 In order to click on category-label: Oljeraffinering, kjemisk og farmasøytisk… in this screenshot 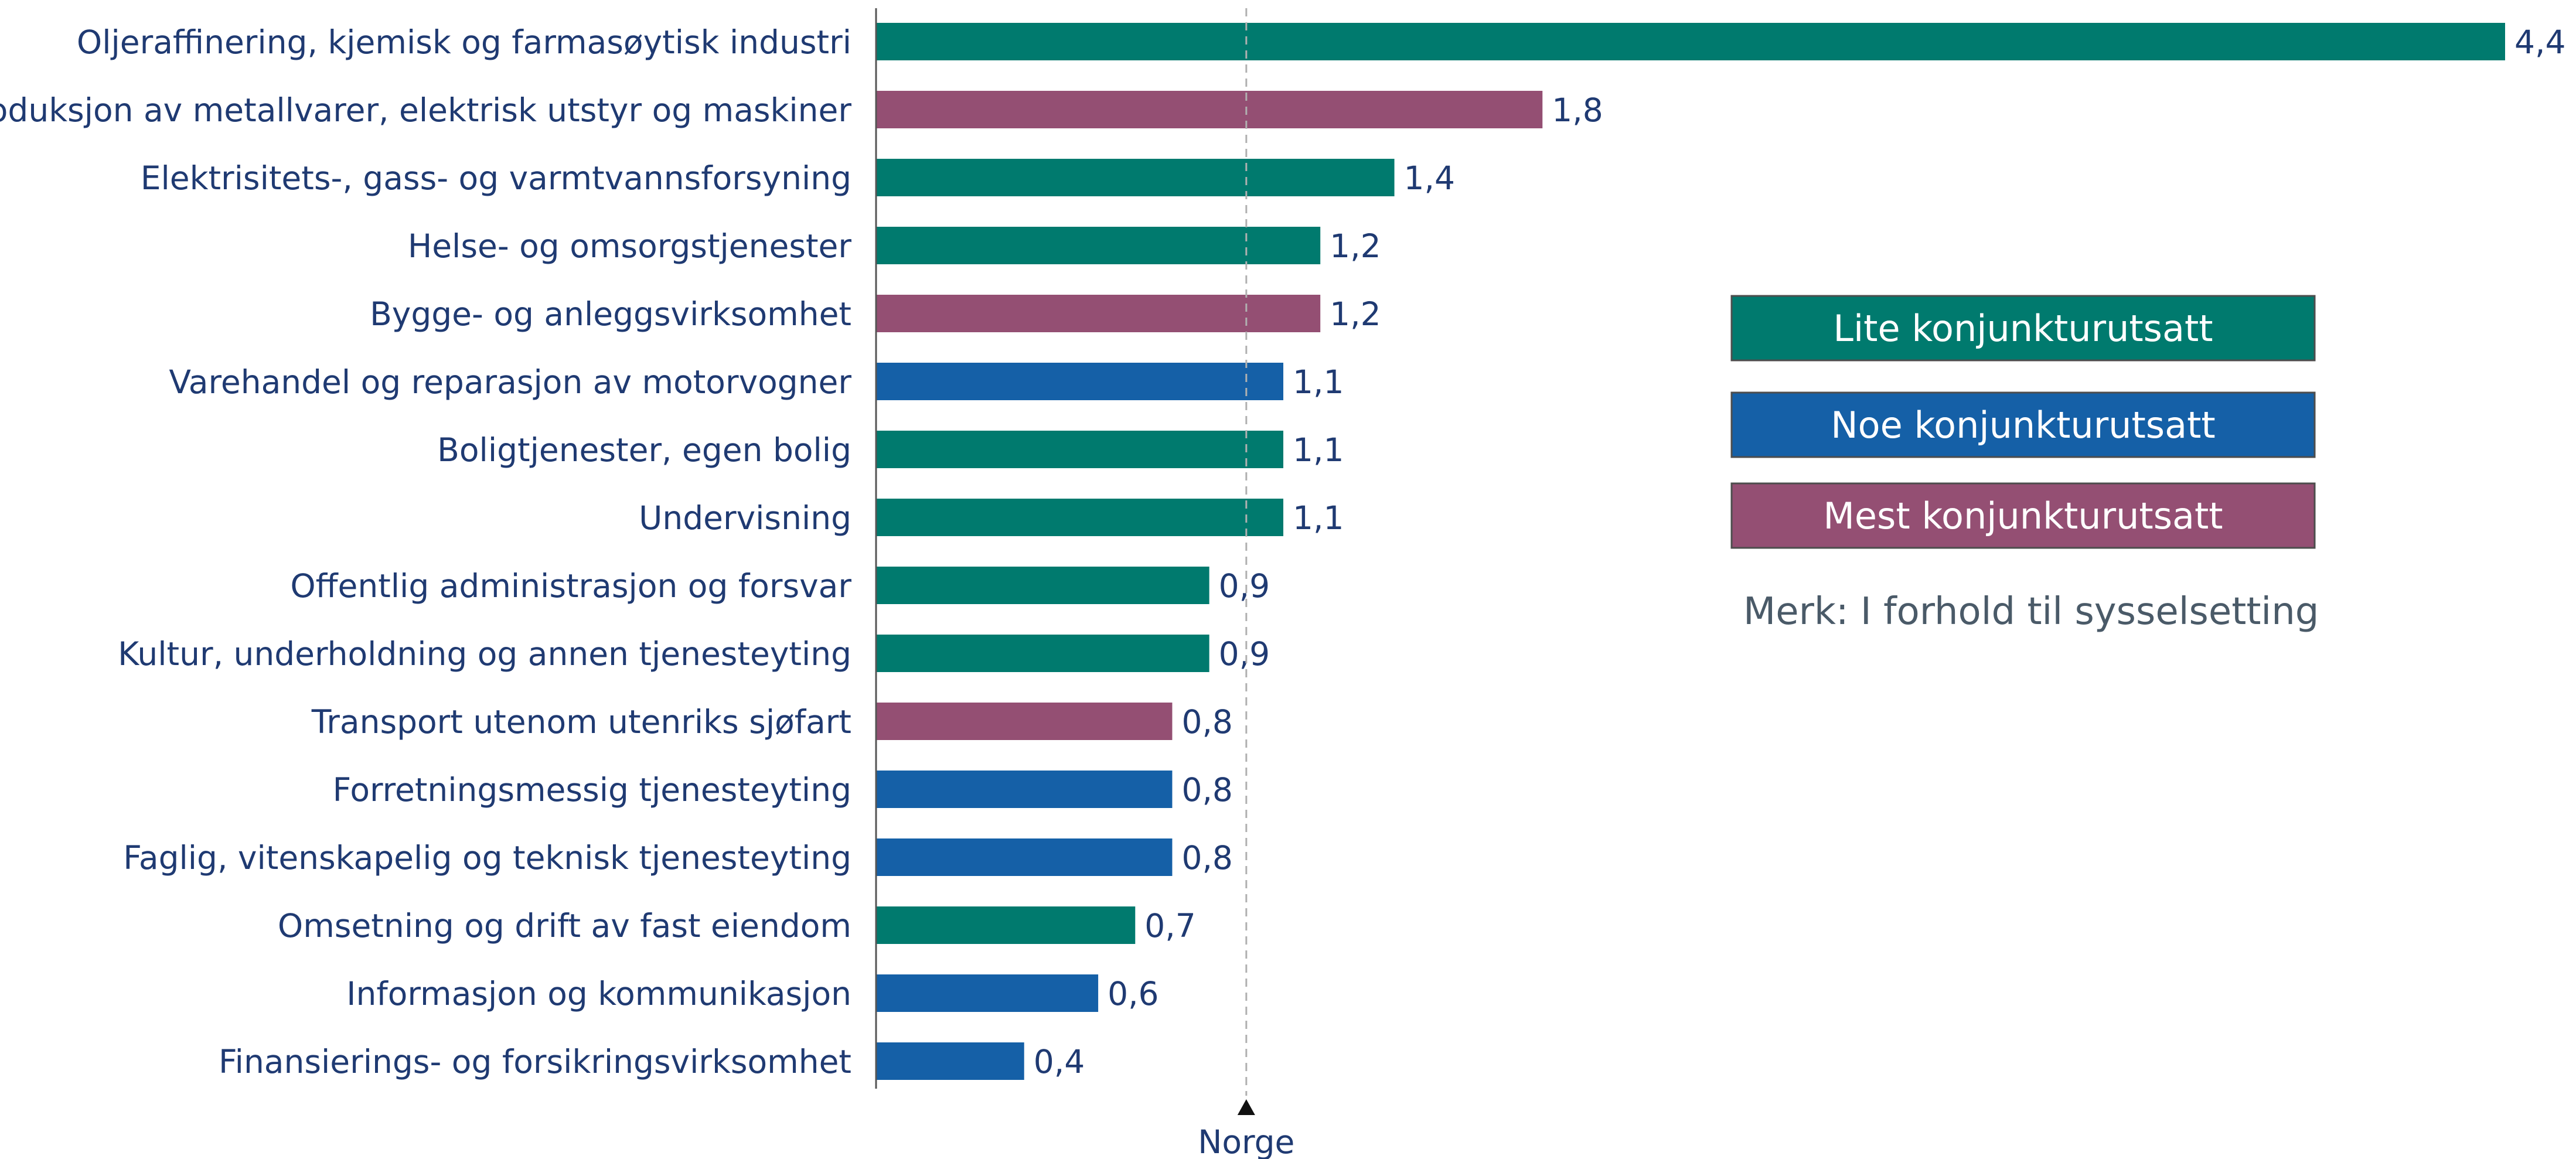, I will do `click(464, 42)`.